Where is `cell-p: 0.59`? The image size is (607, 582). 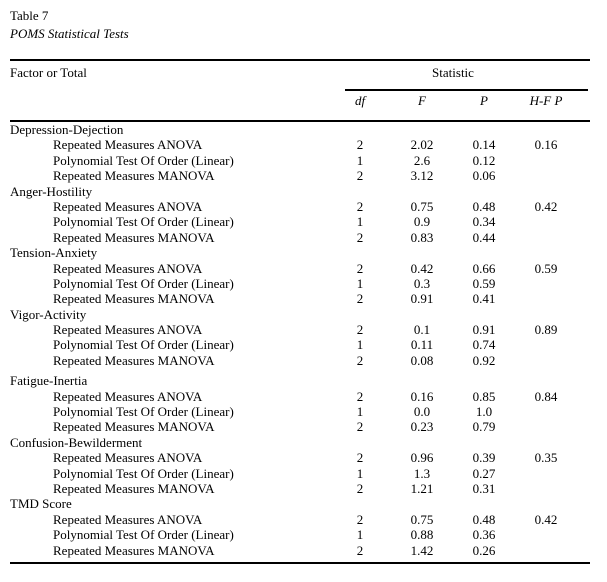 cell-p: 0.59 is located at coordinates (484, 283).